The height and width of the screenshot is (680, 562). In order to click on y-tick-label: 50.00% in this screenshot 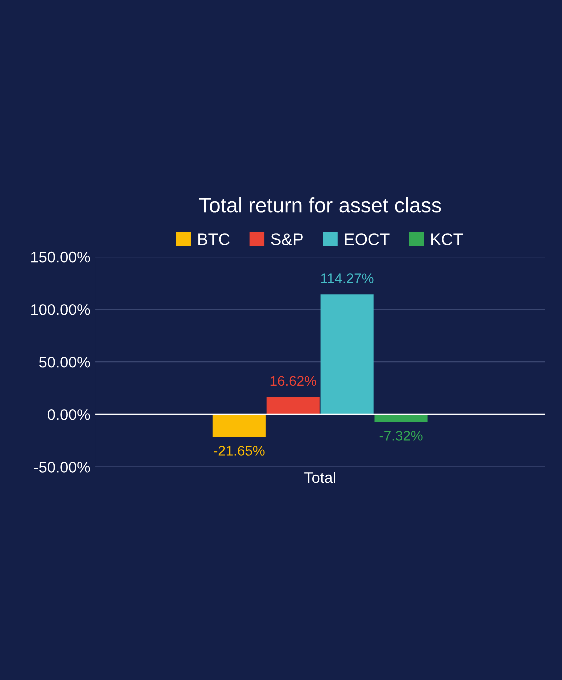, I will do `click(64, 362)`.